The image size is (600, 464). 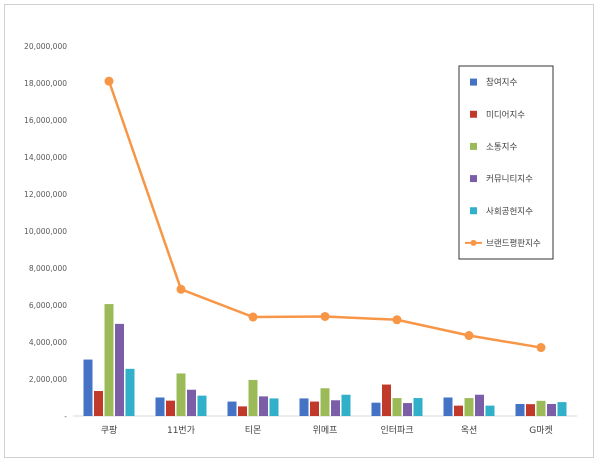 I want to click on legend-label: 미디어지수, so click(x=505, y=114).